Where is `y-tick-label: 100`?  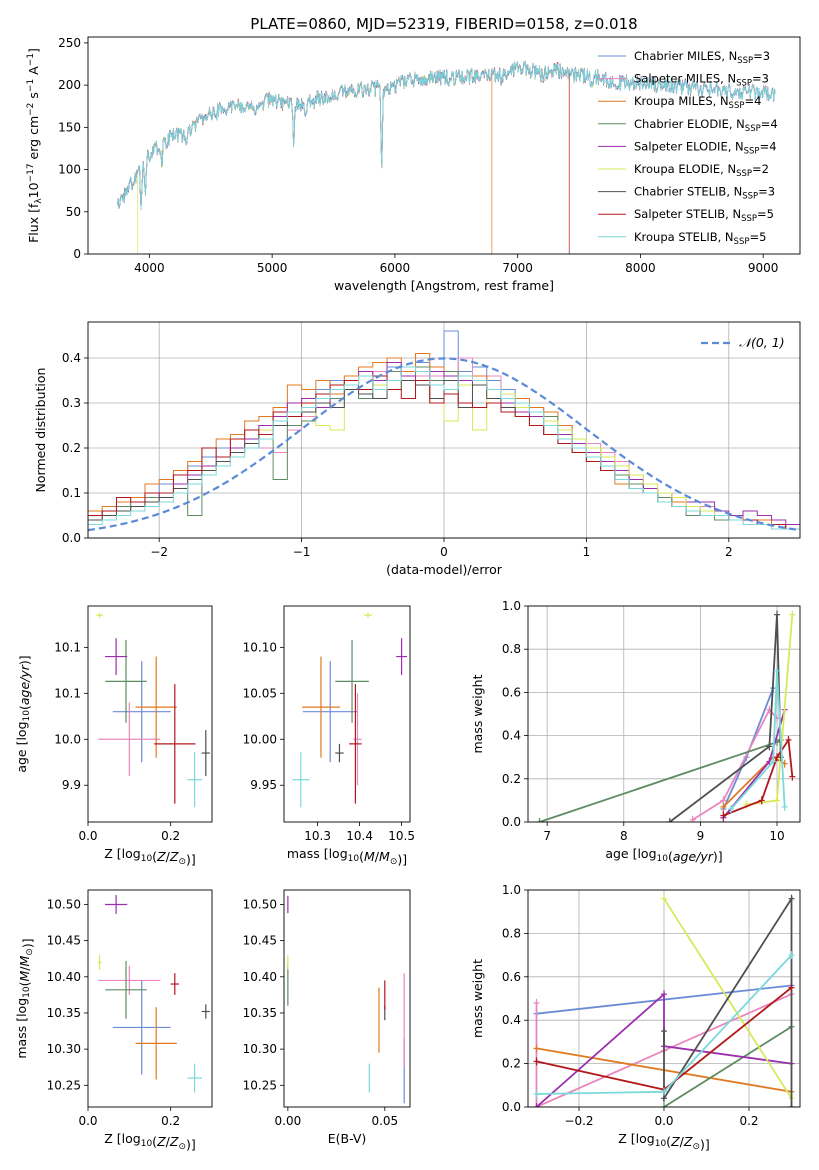 y-tick-label: 100 is located at coordinates (69, 170).